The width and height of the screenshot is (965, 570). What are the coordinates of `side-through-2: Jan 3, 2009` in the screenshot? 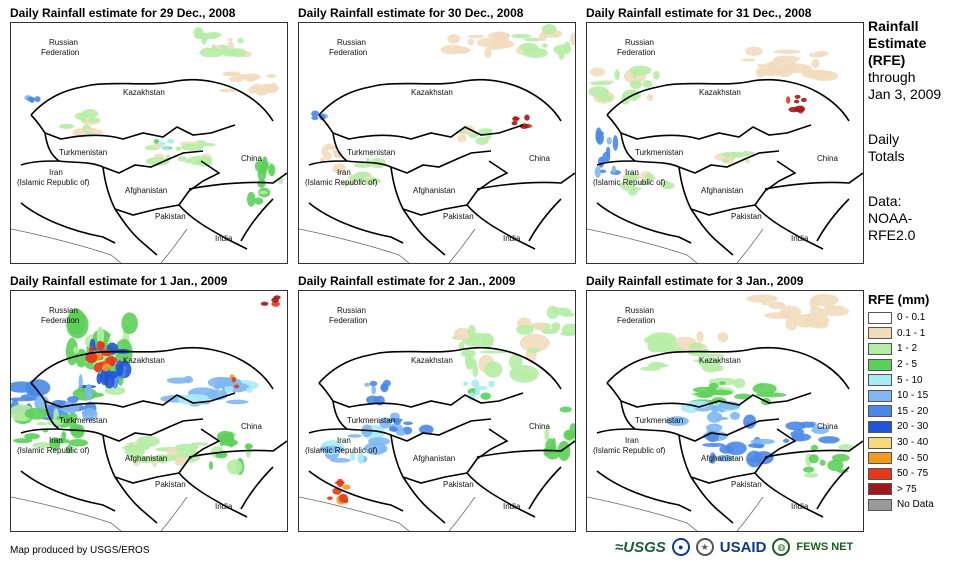 It's located at (905, 94).